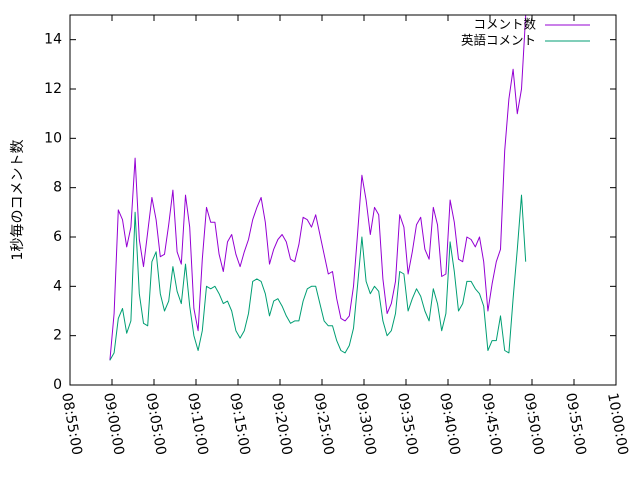 This screenshot has height=480, width=640. What do you see at coordinates (57, 336) in the screenshot?
I see `y-tick-label: 2` at bounding box center [57, 336].